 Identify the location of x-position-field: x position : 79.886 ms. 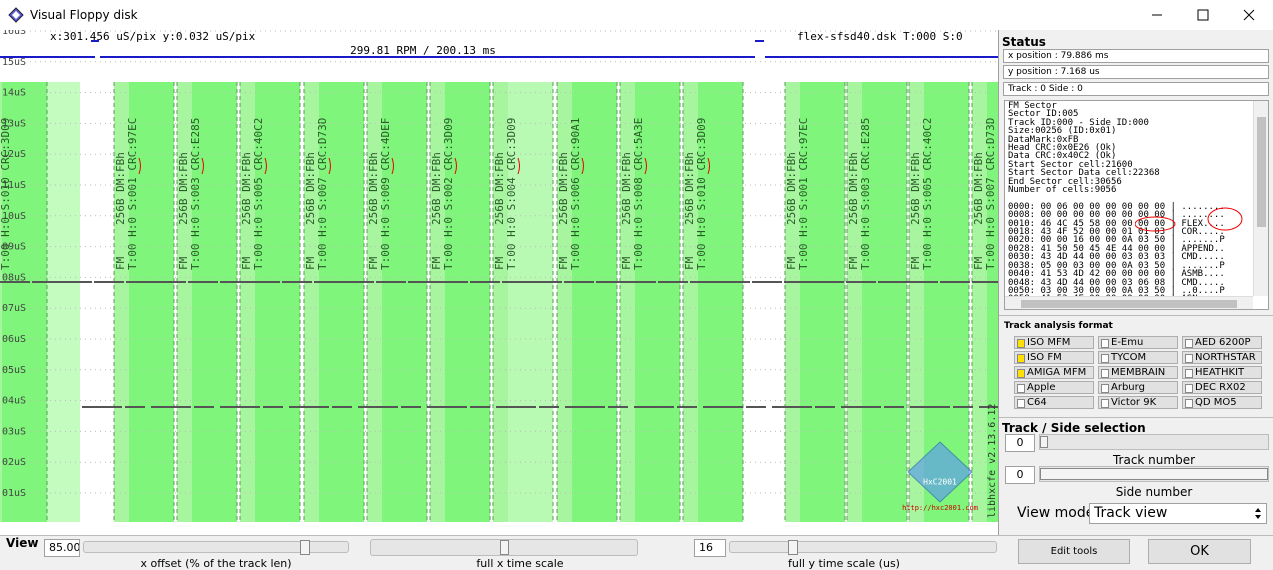
(1136, 56).